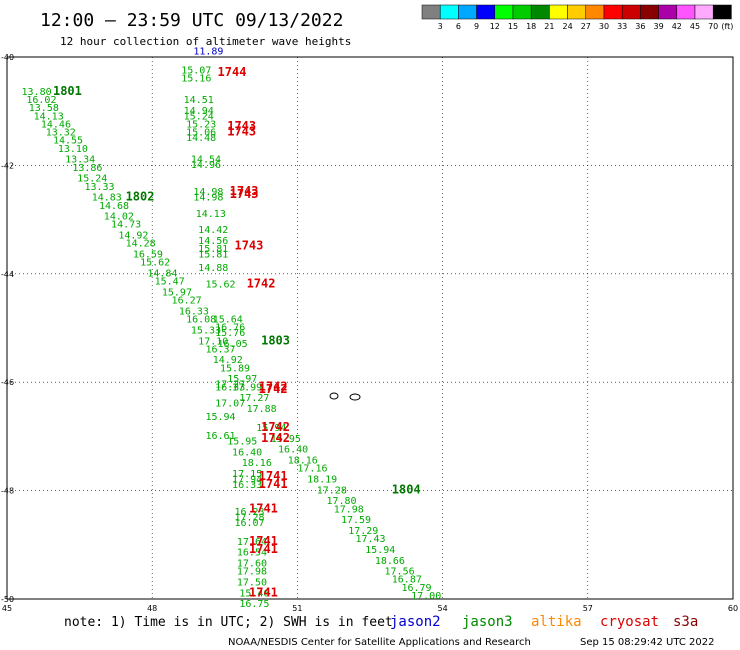 The width and height of the screenshot is (740, 650). What do you see at coordinates (107, 198) in the screenshot?
I see `wave-height-label: 14.83` at bounding box center [107, 198].